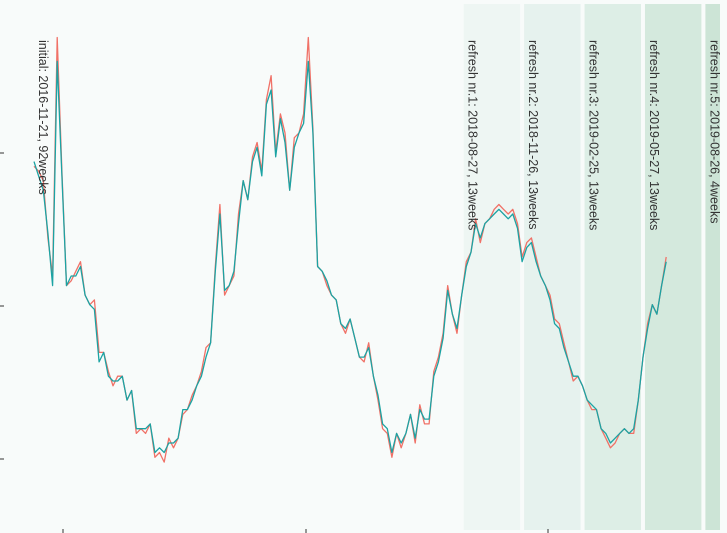 The height and width of the screenshot is (533, 727). Describe the element at coordinates (533, 134) in the screenshot. I see `segment-label-2: refresh nr.2: 2018-11-26, 13weeks` at that location.